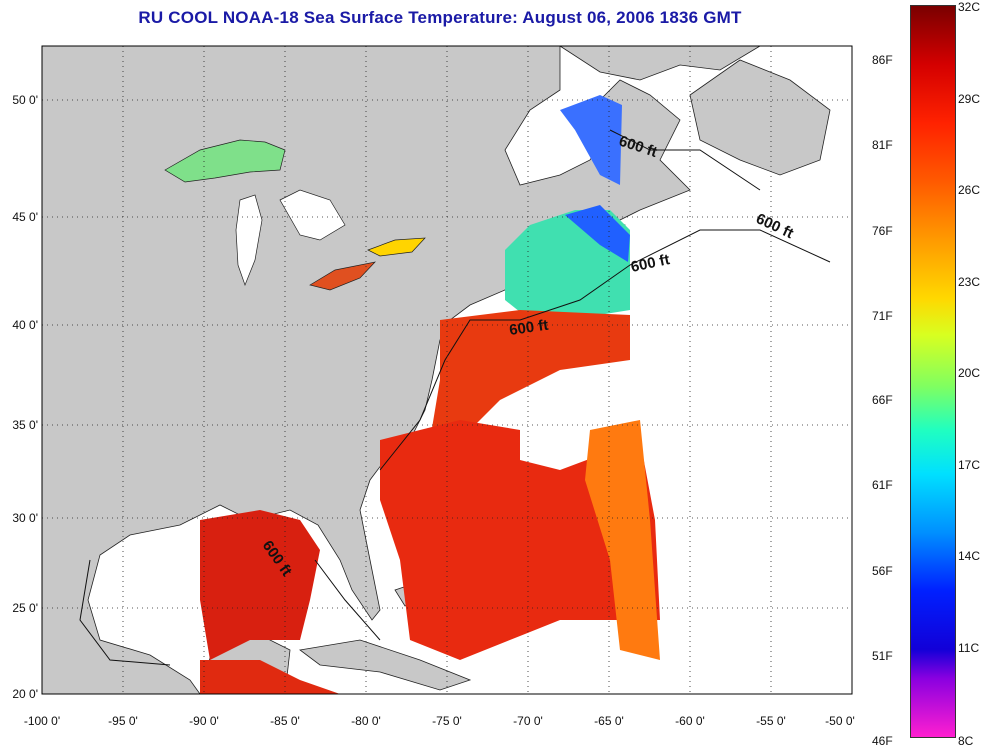 The width and height of the screenshot is (984, 754). What do you see at coordinates (969, 556) in the screenshot?
I see `colorbar-c-label: 14C` at bounding box center [969, 556].